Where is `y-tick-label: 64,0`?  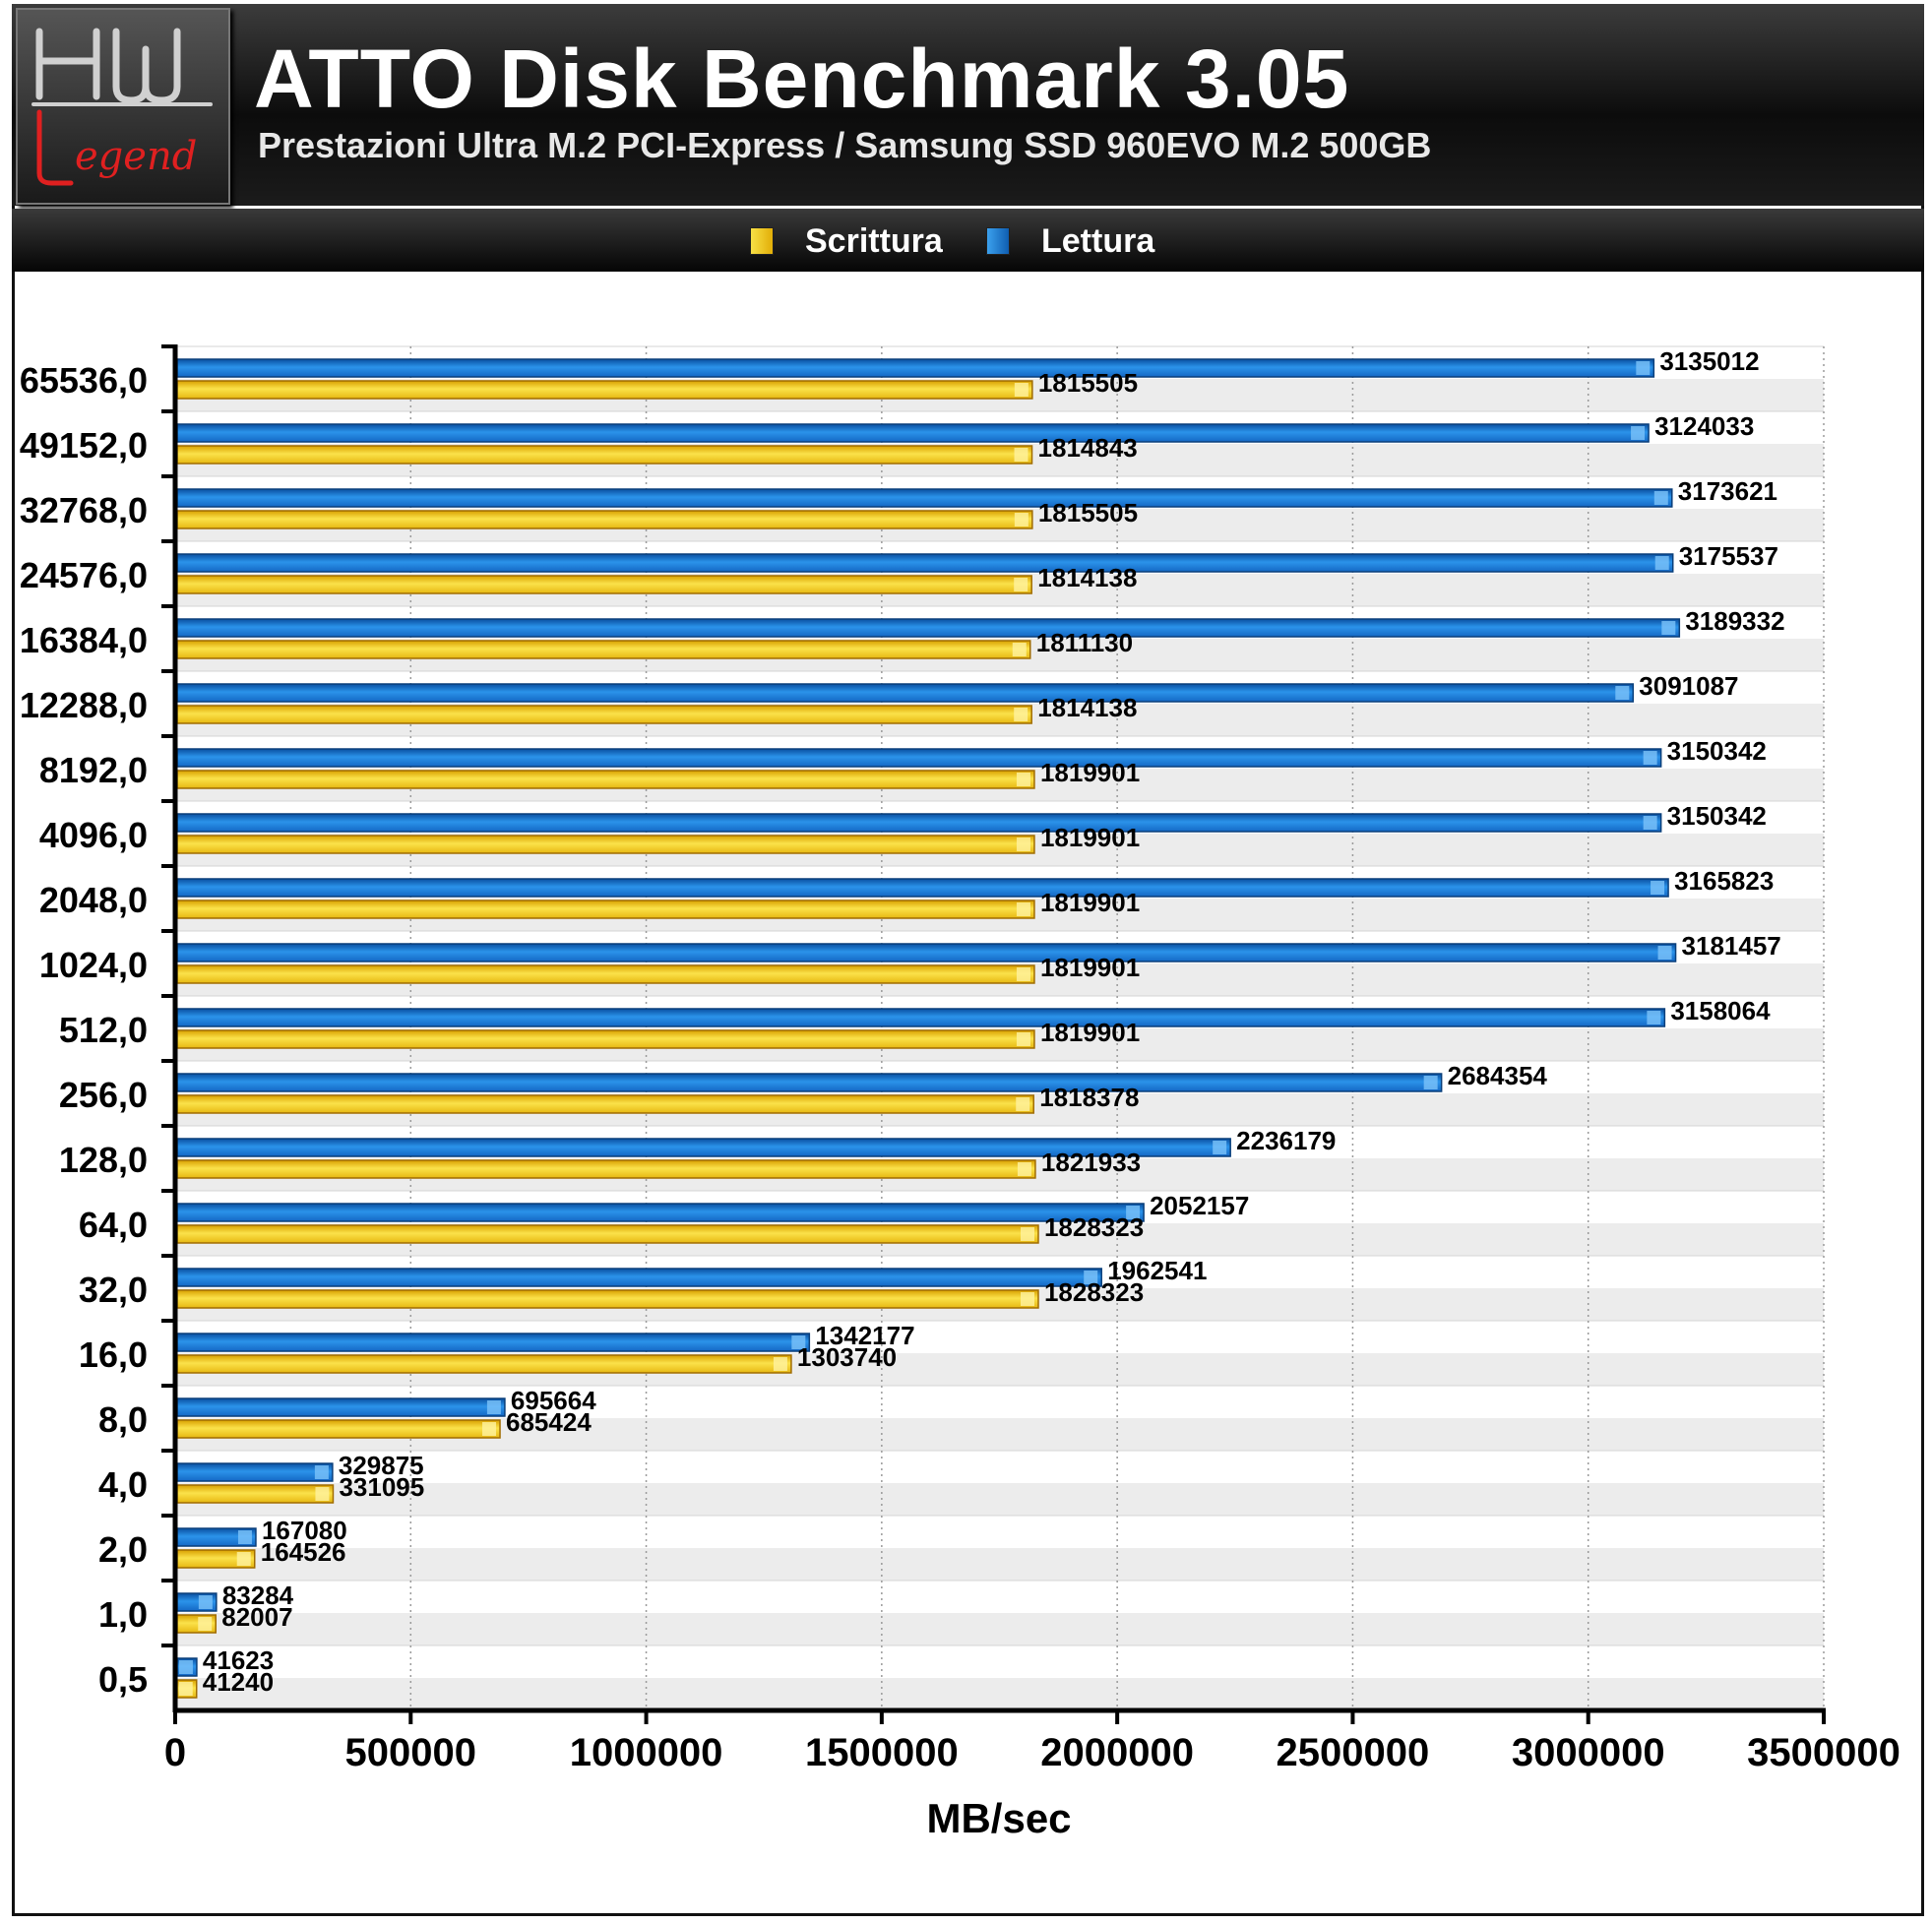 y-tick-label: 64,0 is located at coordinates (114, 1225).